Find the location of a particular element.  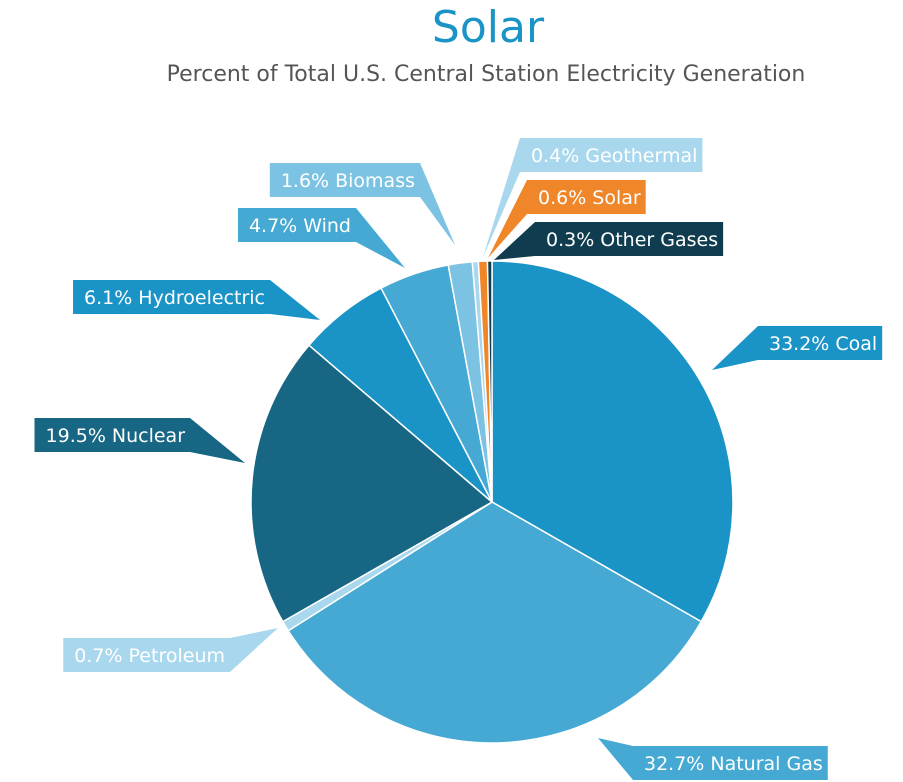

category-label: Solar is located at coordinates (616, 198).